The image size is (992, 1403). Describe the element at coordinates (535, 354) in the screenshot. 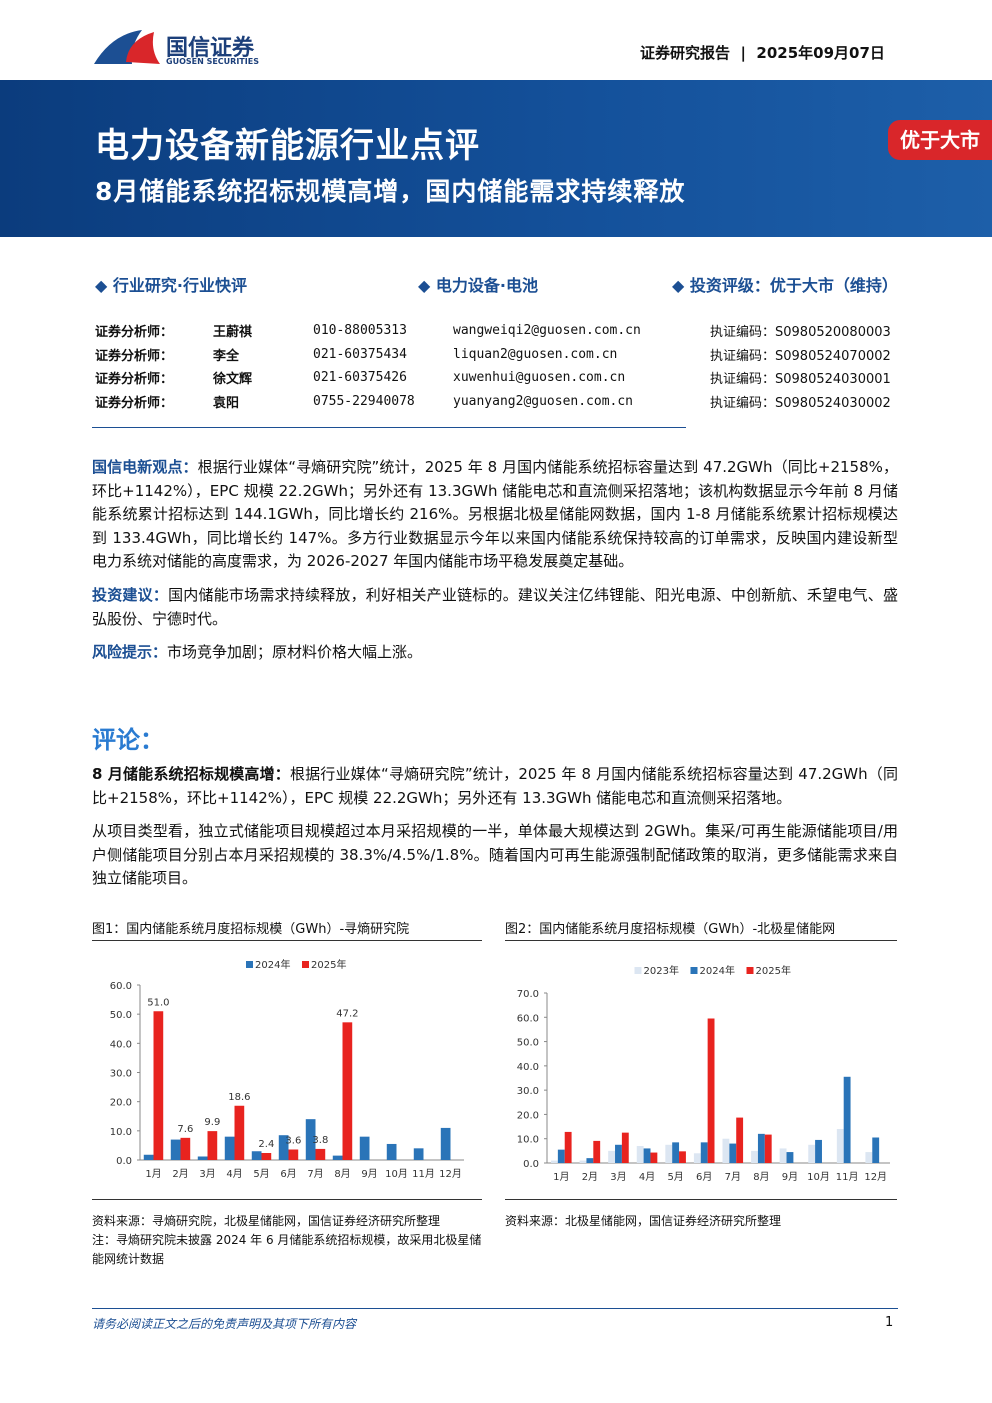

I see `analyst-cell: liquan2@guosen.com.cn` at that location.